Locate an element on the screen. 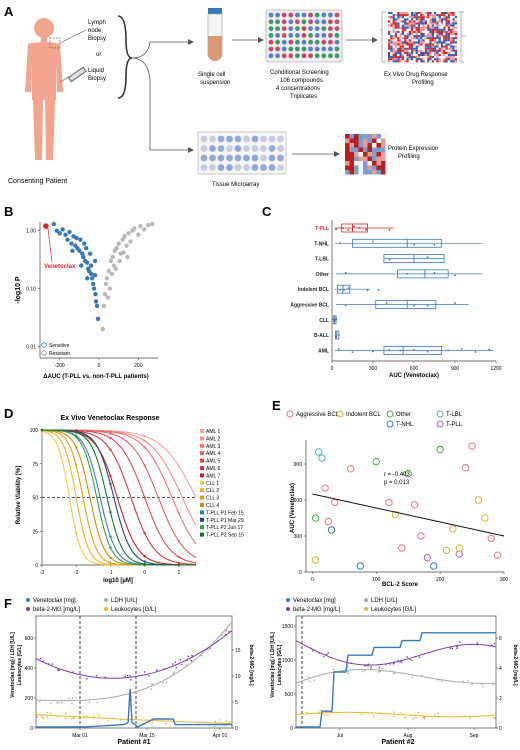  f-ytick-label: 200 is located at coordinates (29, 699).